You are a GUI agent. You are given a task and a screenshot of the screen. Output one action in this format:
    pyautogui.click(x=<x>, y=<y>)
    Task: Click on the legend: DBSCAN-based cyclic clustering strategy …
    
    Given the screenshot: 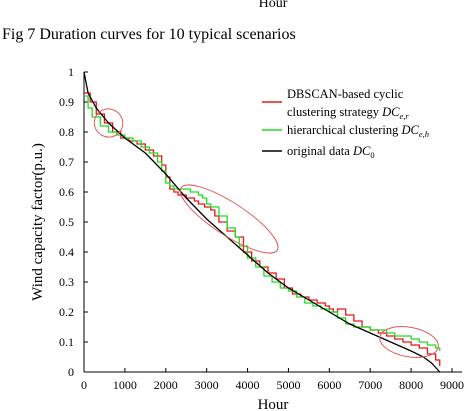 What is the action you would take?
    pyautogui.click(x=345, y=123)
    